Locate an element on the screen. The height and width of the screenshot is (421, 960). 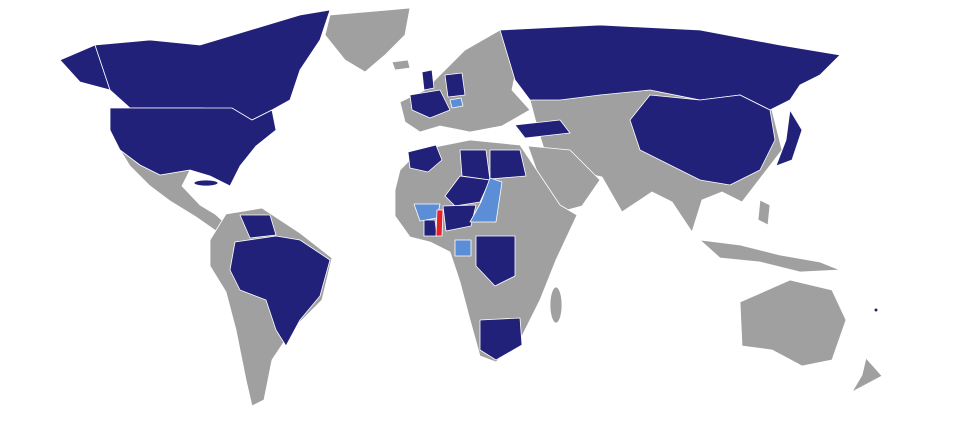
accredited-countries is located at coordinates (458, 177).